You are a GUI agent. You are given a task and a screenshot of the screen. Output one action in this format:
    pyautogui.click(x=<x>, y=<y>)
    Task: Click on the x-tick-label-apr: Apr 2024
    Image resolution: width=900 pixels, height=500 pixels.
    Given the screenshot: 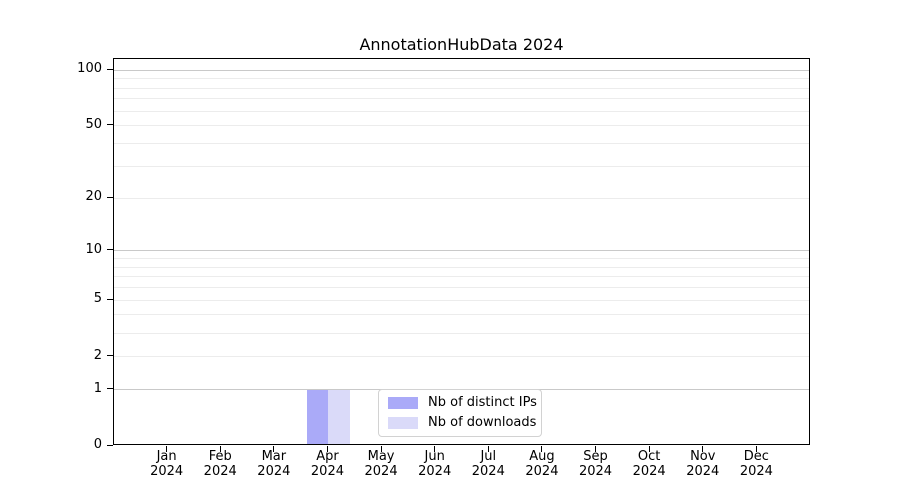 What is the action you would take?
    pyautogui.click(x=327, y=464)
    